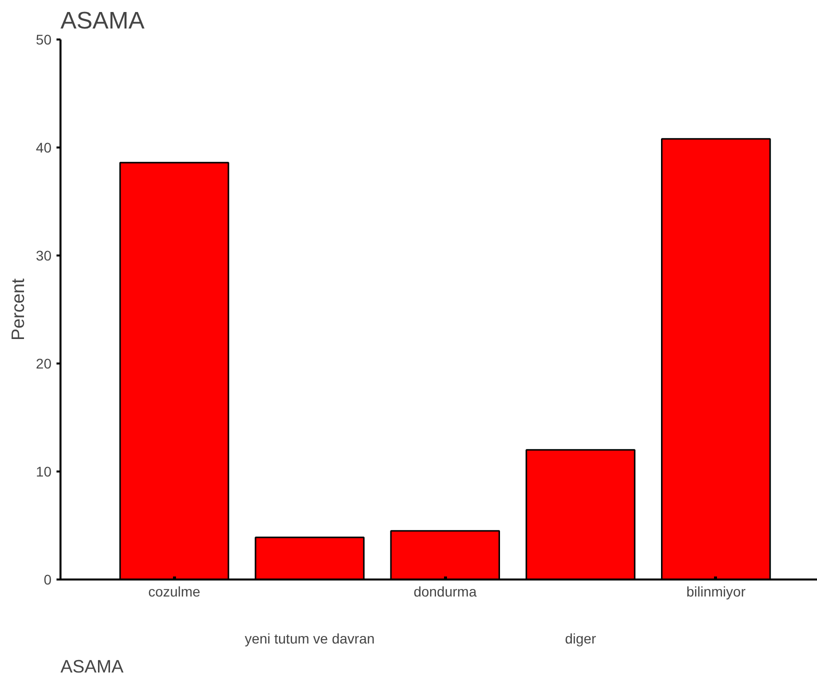 The image size is (817, 681). Describe the element at coordinates (92, 666) in the screenshot. I see `x-axis-title: ASAMA` at that location.